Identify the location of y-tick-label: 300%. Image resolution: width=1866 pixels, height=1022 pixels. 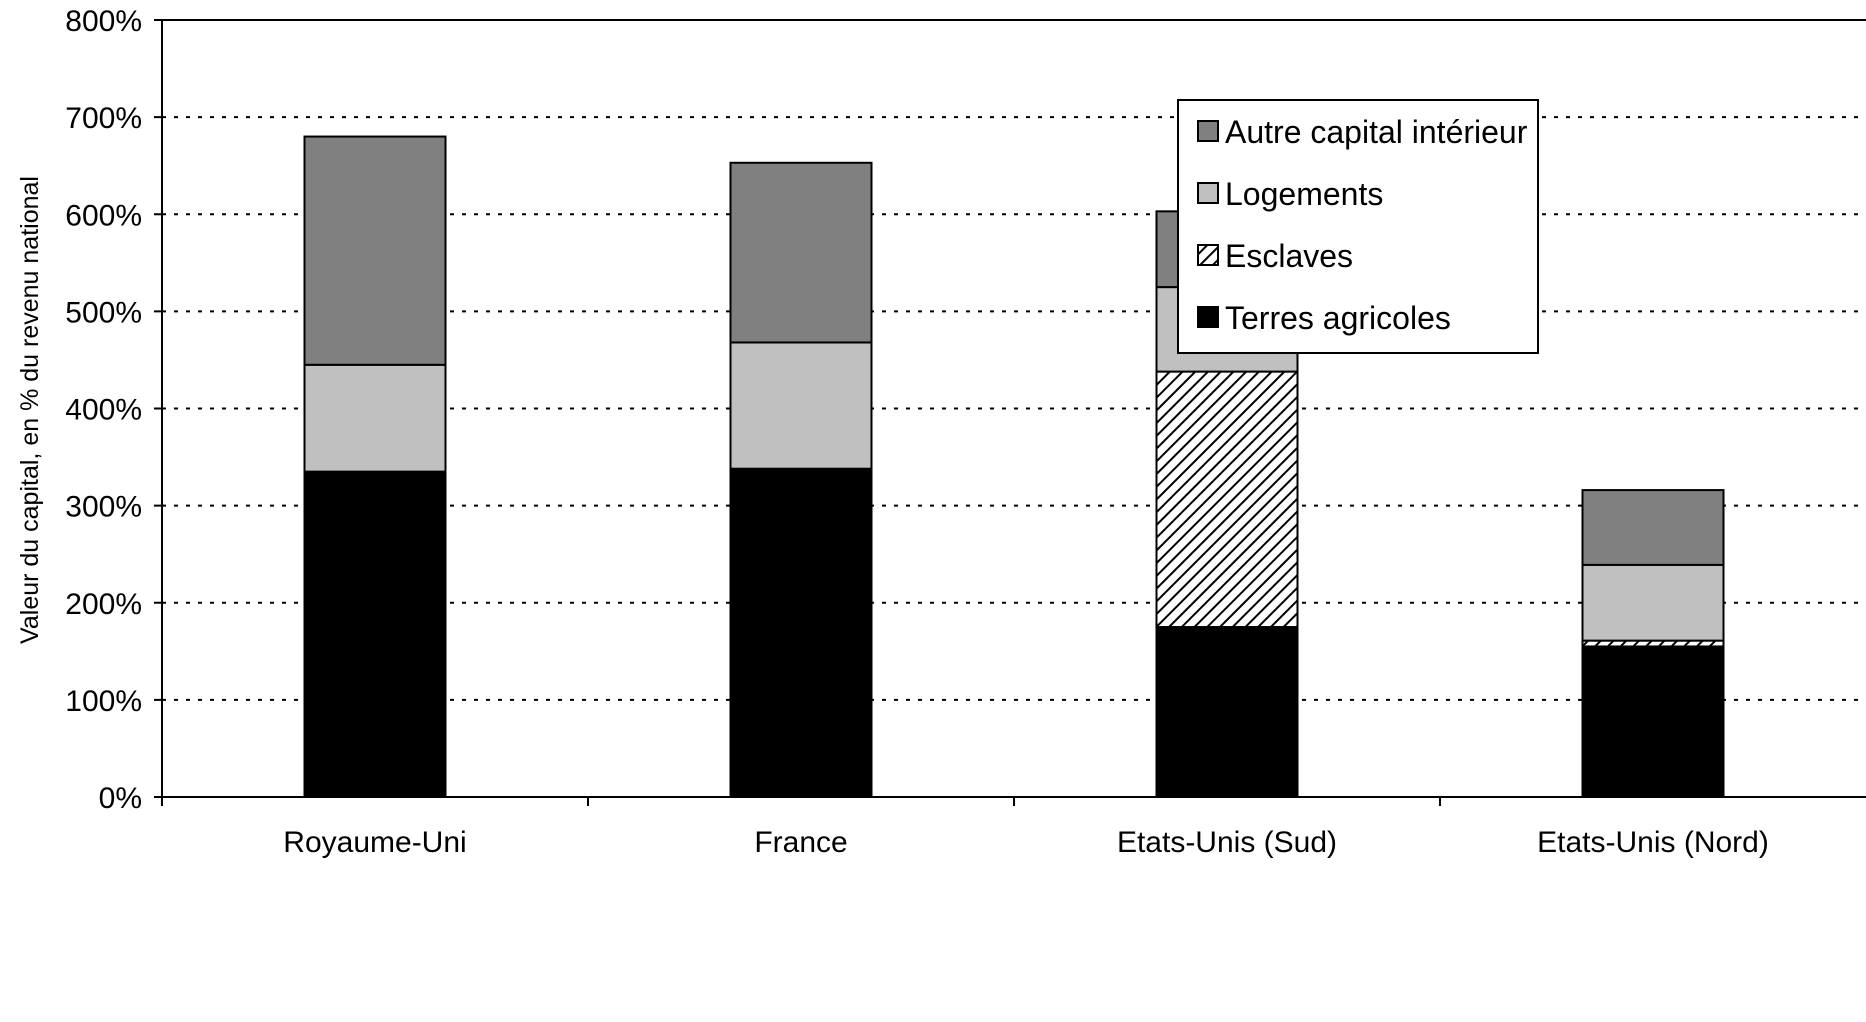
(103, 507).